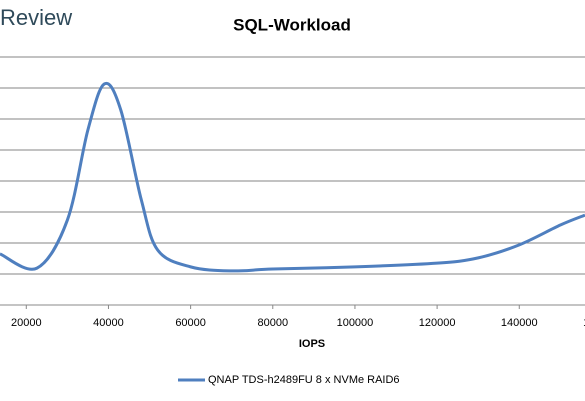 The width and height of the screenshot is (585, 401). I want to click on x-tick-label: 20000, so click(26, 323).